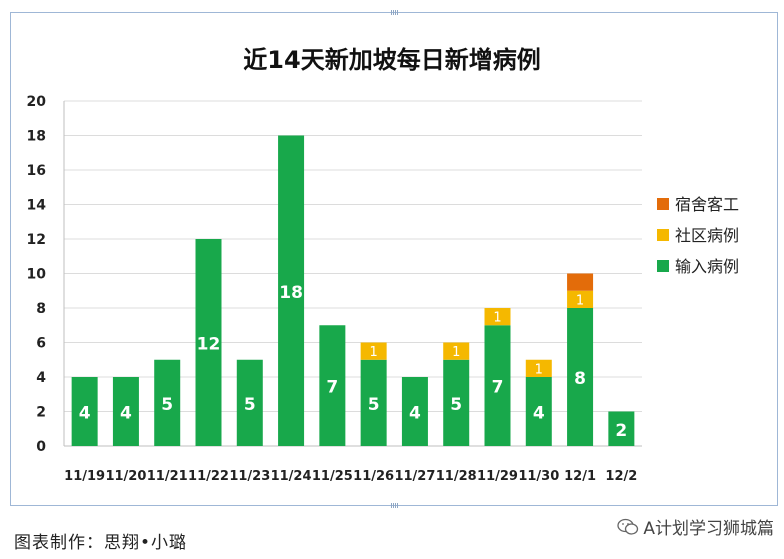 The image size is (784, 559). Describe the element at coordinates (167, 476) in the screenshot. I see `x-tick-label: 11/21` at that location.